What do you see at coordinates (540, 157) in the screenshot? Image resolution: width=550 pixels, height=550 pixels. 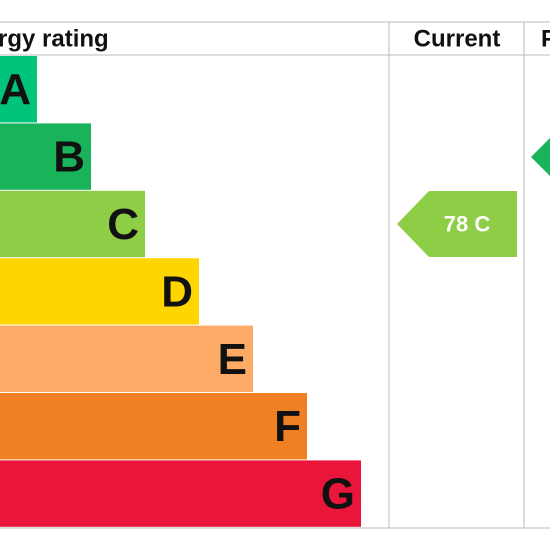 I see `potential-arrow` at bounding box center [540, 157].